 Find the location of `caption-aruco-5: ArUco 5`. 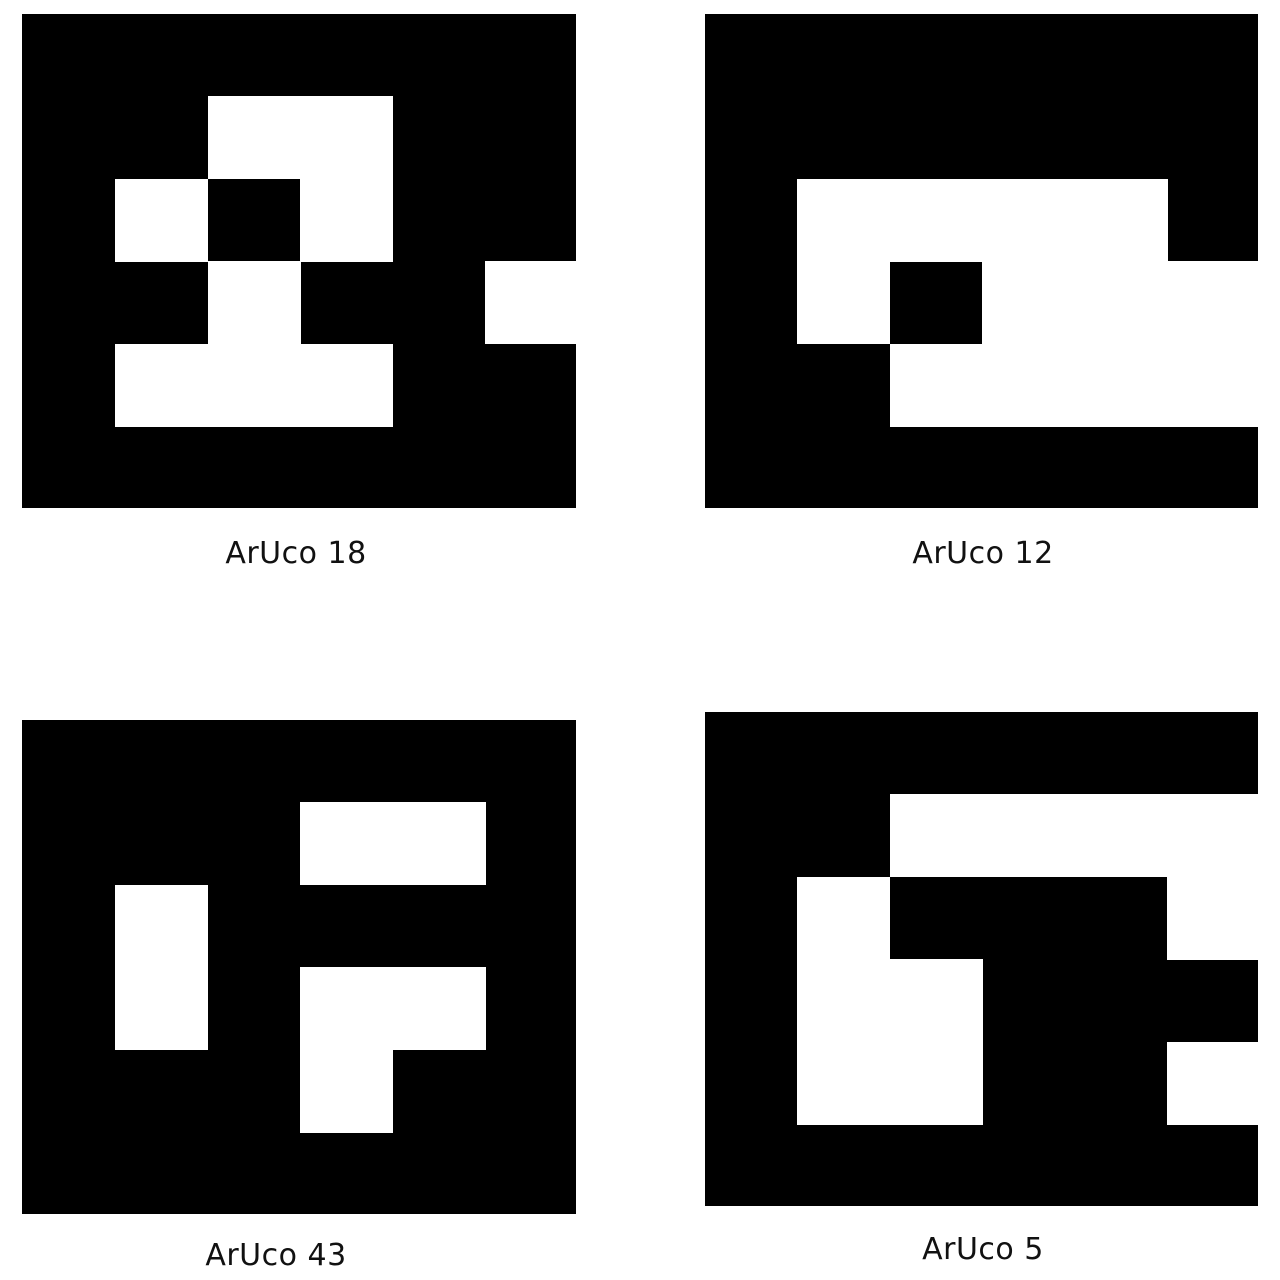

caption-aruco-5: ArUco 5 is located at coordinates (983, 1249).